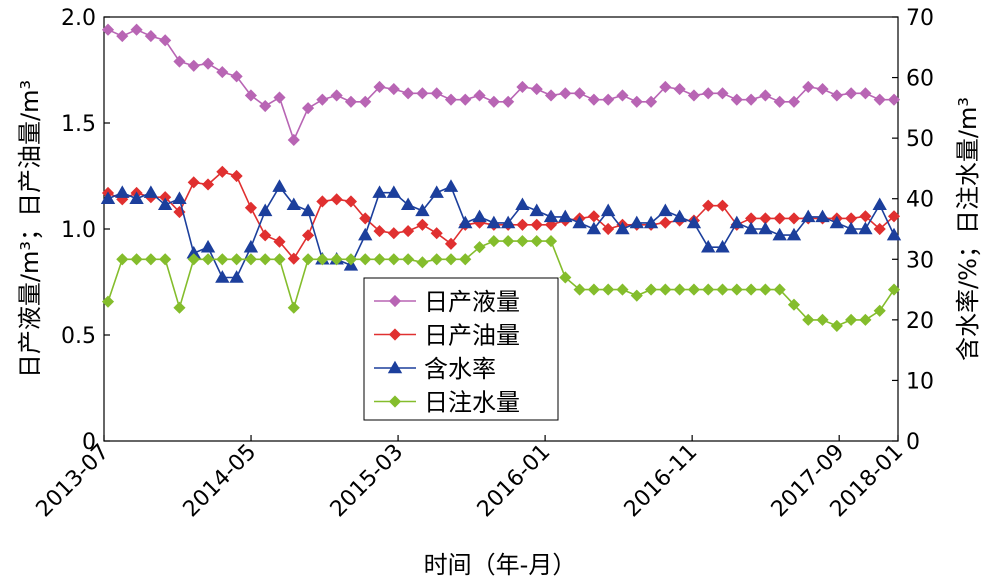  I want to click on left-axis: 0 0.5 1.0 1.5 2.0, so click(85, 230).